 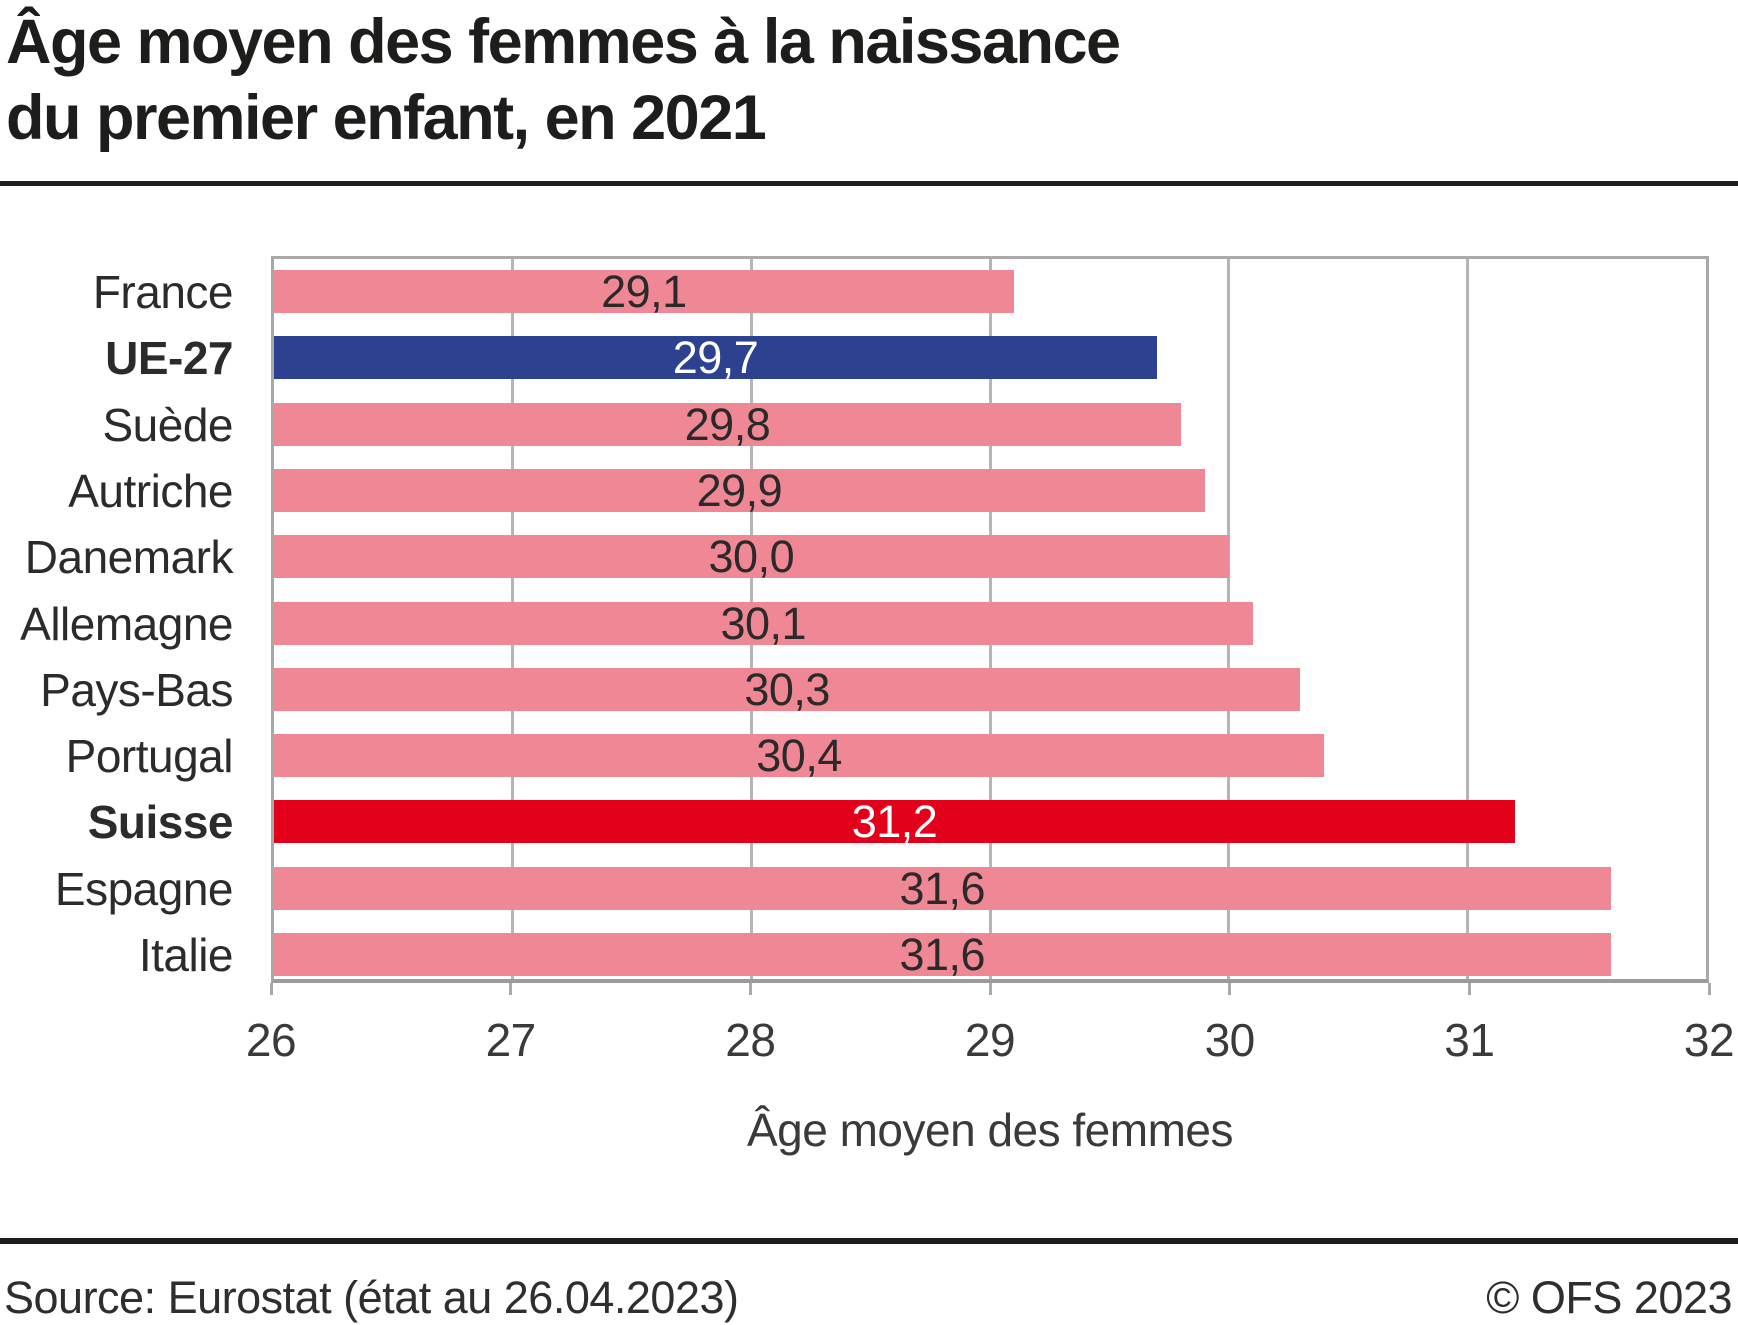 I want to click on x-tick-label-26: 26, so click(x=271, y=1040).